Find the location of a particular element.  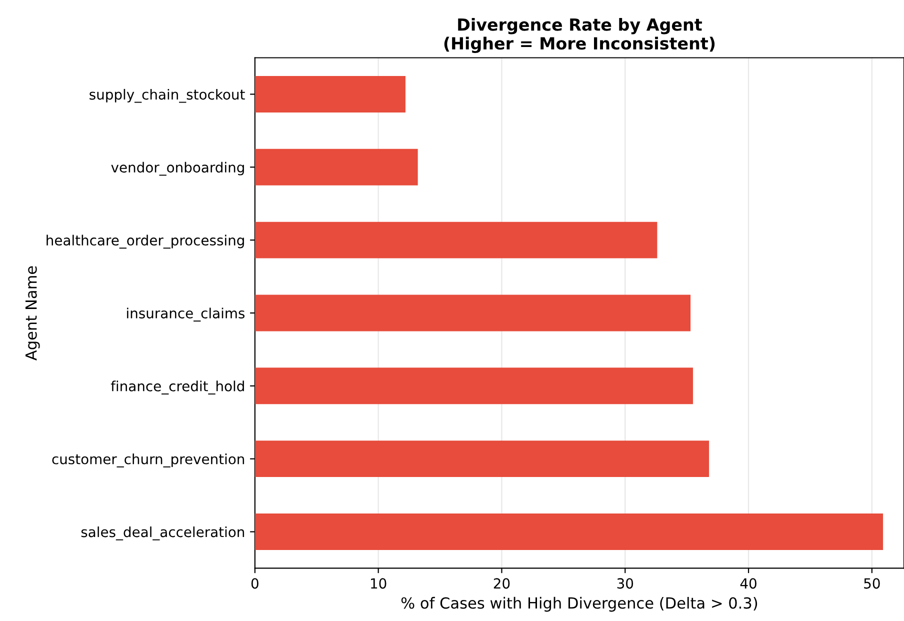

y-tick-label: customer_churn_prevention is located at coordinates (148, 461).